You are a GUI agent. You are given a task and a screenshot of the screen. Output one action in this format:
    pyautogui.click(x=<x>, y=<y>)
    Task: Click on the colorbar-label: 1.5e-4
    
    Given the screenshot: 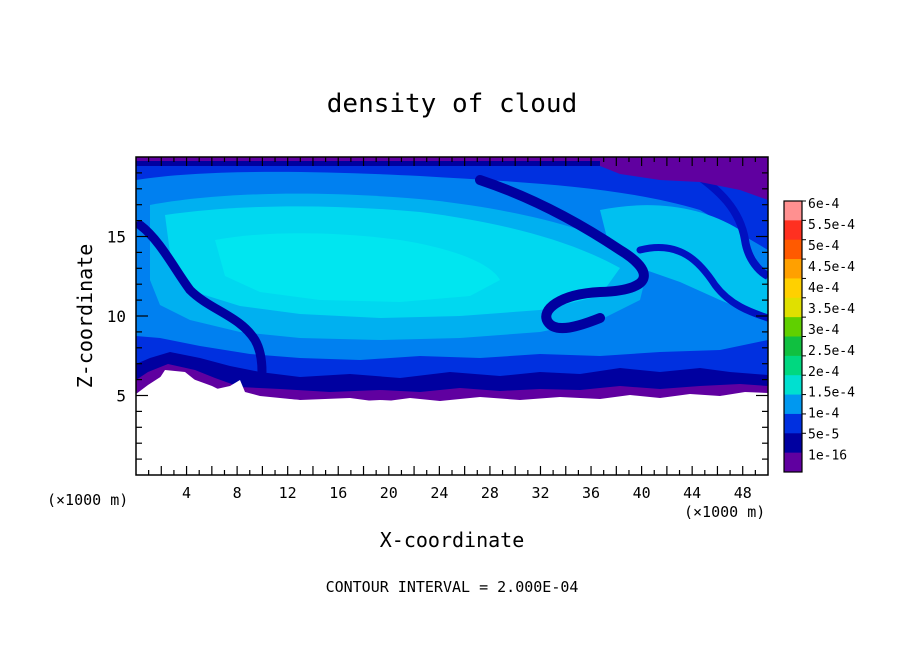 What is the action you would take?
    pyautogui.click(x=831, y=393)
    